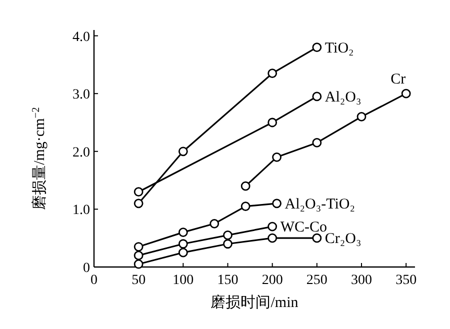 The width and height of the screenshot is (450, 329). What do you see at coordinates (406, 280) in the screenshot?
I see `x-tick-label: 350` at bounding box center [406, 280].